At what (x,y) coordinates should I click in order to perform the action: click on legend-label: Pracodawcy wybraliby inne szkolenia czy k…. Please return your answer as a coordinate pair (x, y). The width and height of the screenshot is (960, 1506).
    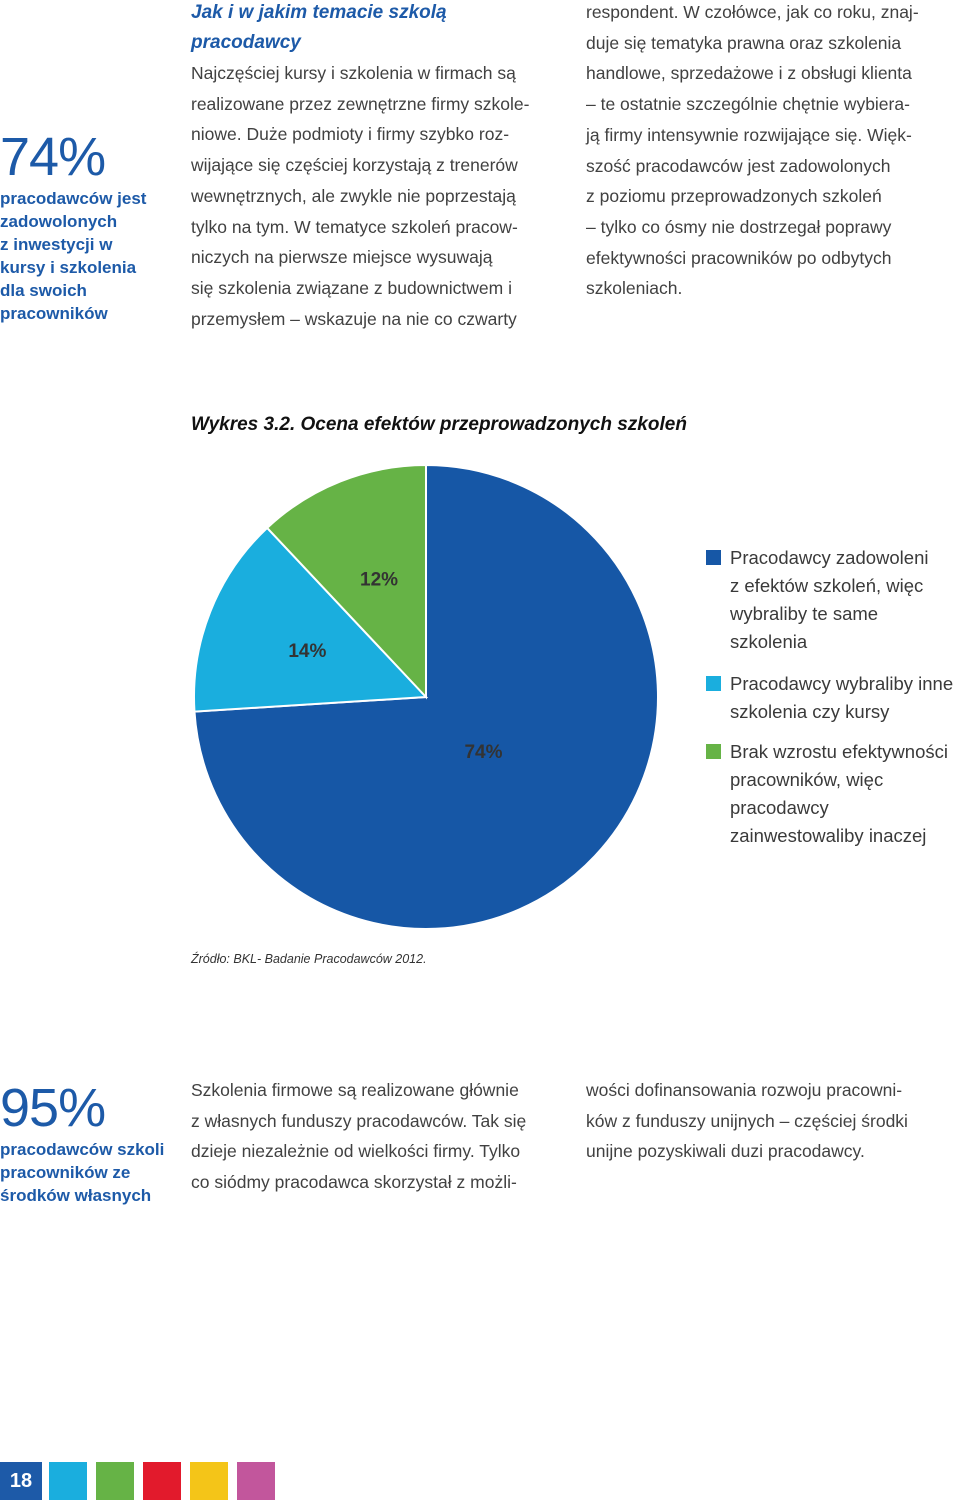
    Looking at the image, I should click on (842, 697).